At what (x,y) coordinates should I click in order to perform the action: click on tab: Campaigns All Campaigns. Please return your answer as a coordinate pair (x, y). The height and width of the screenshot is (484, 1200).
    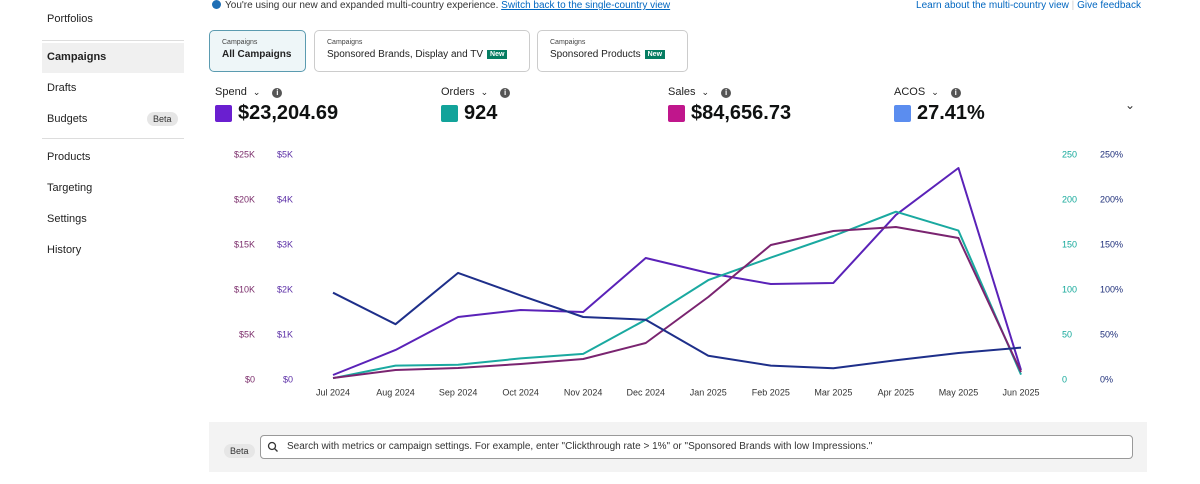
    Looking at the image, I should click on (257, 51).